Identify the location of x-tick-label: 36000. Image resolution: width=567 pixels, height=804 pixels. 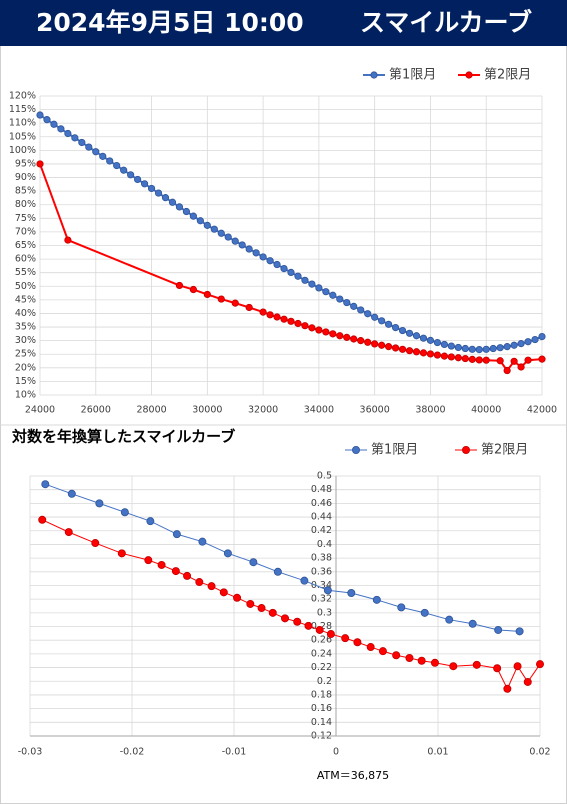
(375, 410).